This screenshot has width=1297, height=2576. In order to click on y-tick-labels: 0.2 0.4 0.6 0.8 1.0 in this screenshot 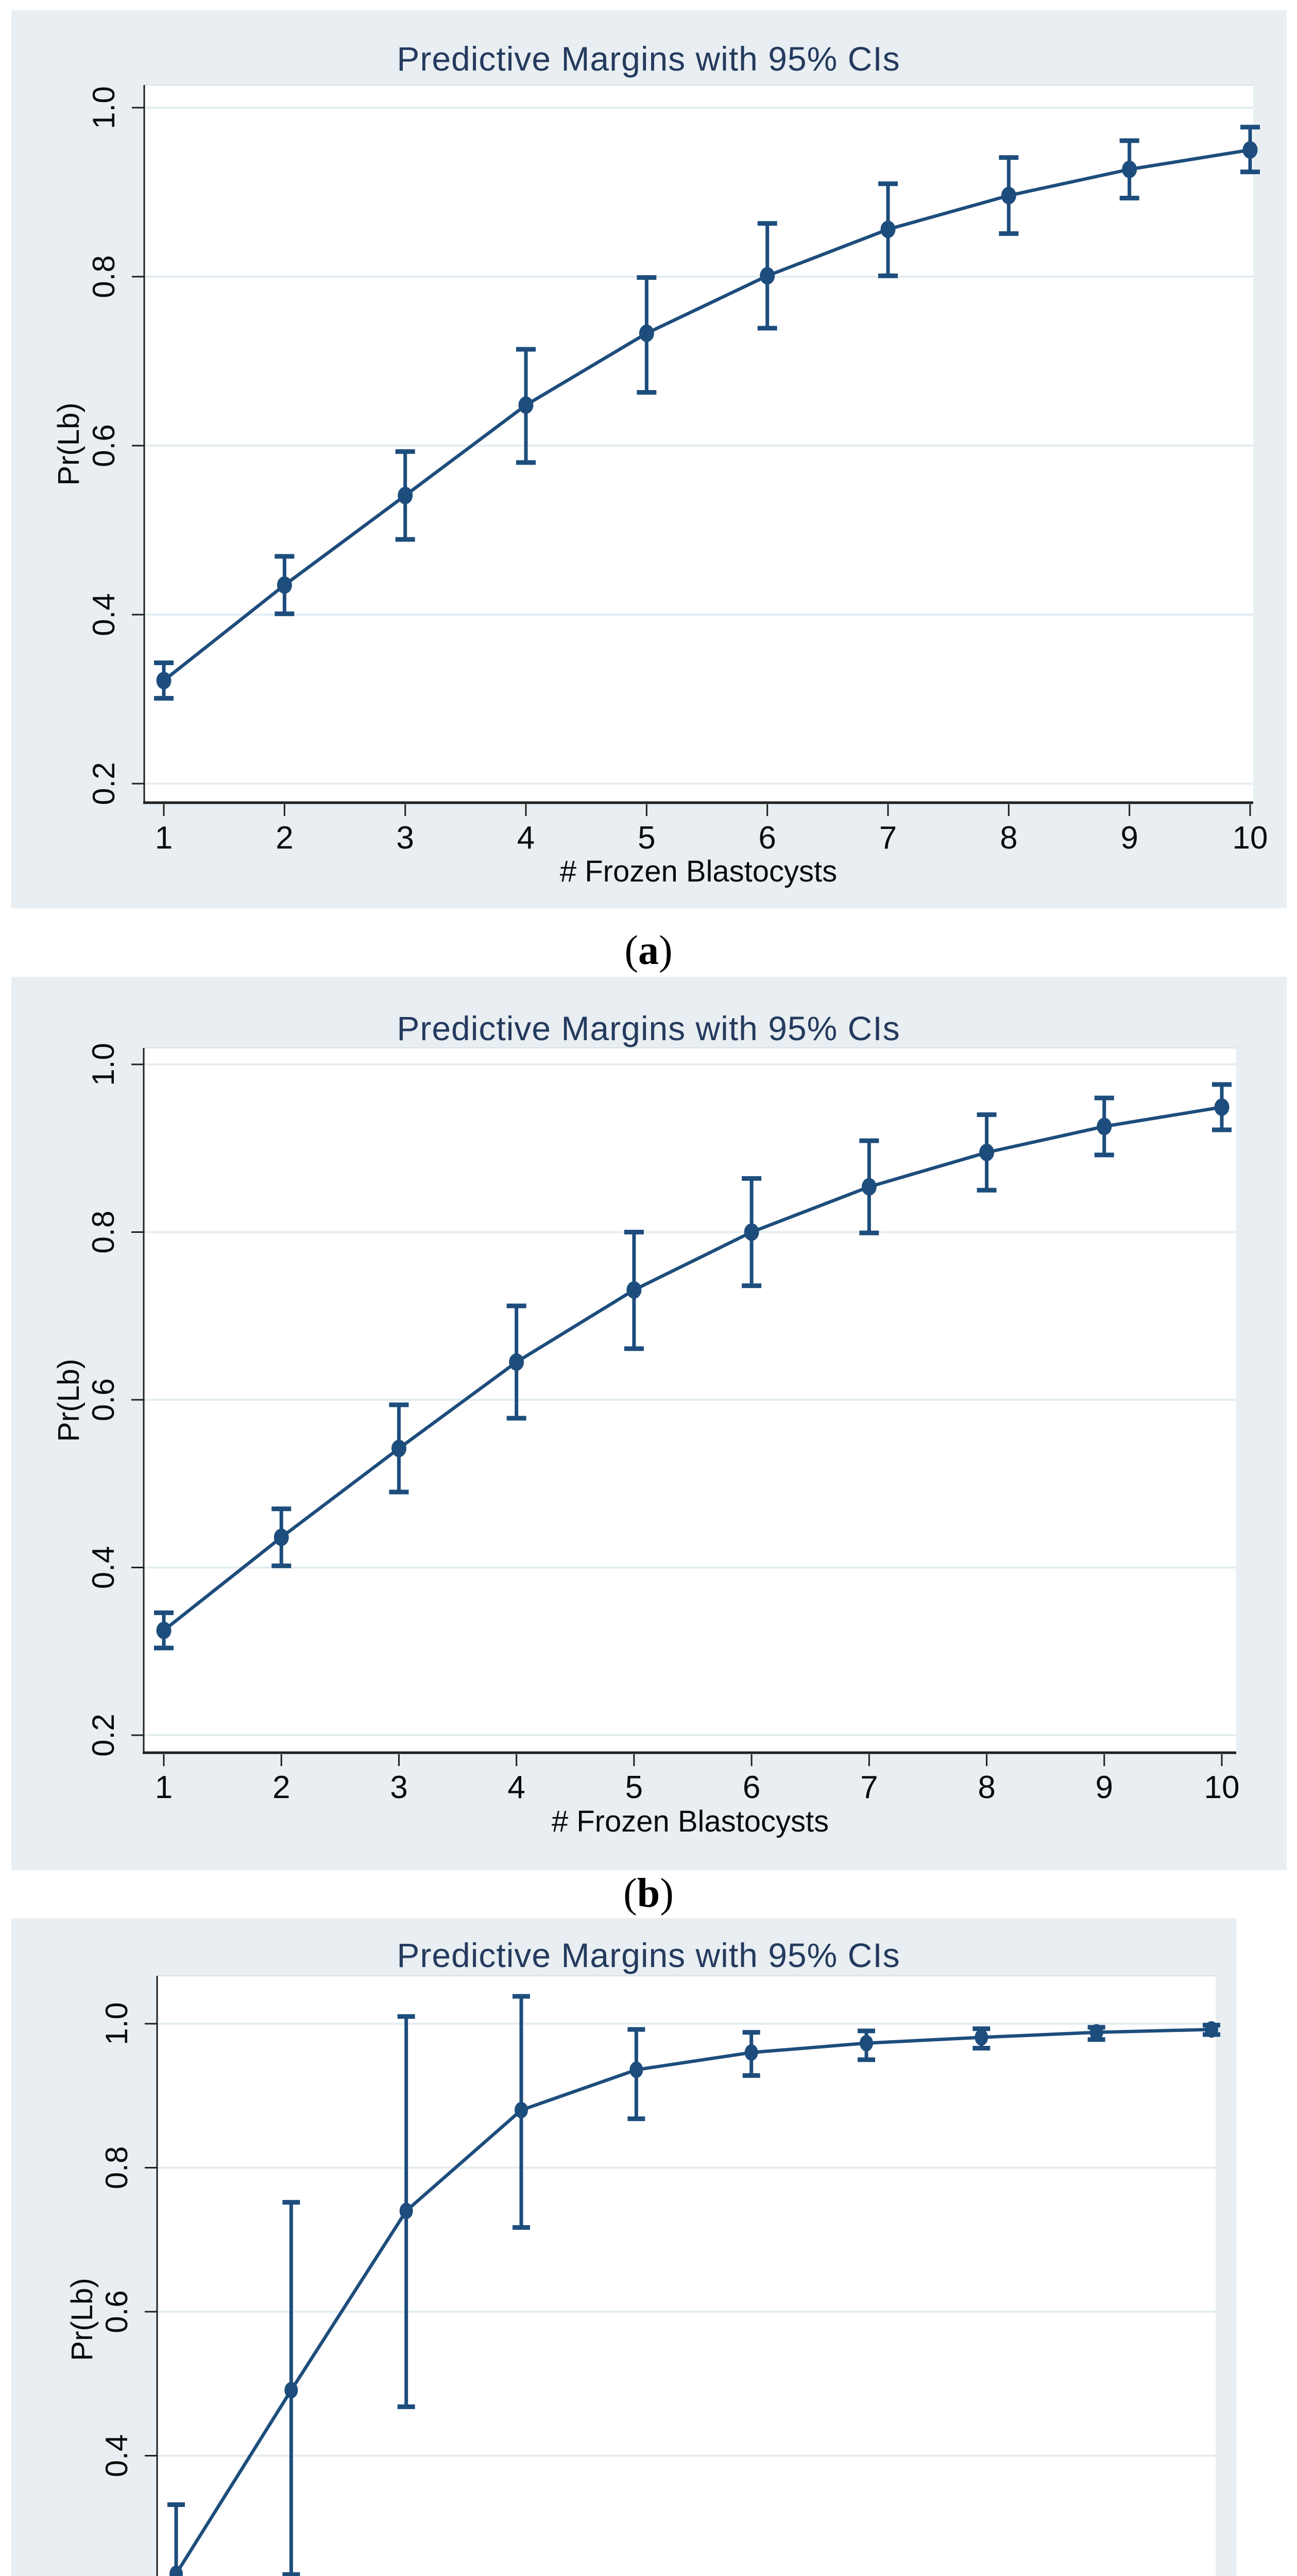, I will do `click(103, 1399)`.